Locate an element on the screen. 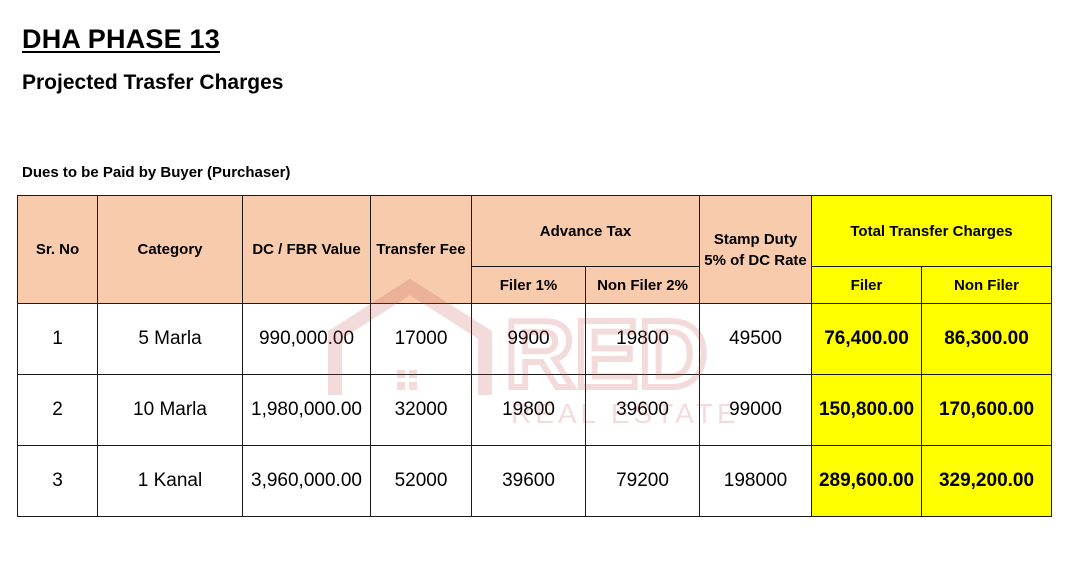 The height and width of the screenshot is (563, 1087). cell-stamp-duty: 198000 is located at coordinates (755, 481).